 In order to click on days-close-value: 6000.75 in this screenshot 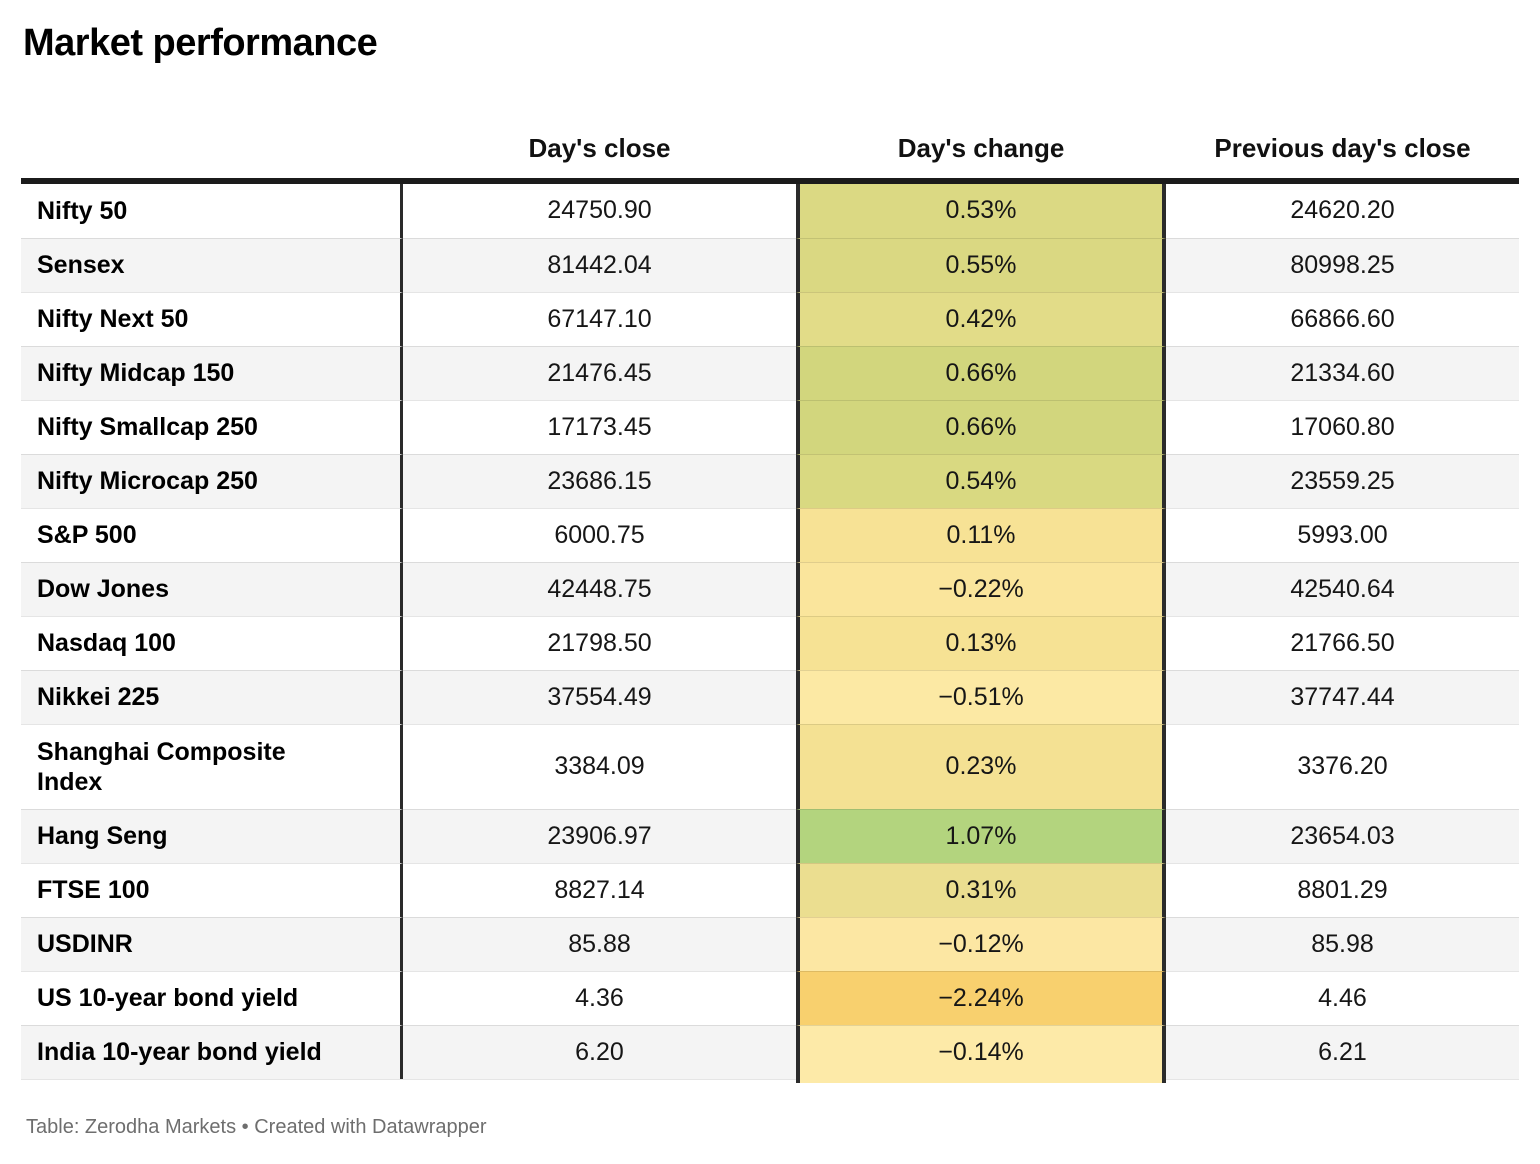, I will do `click(599, 534)`.